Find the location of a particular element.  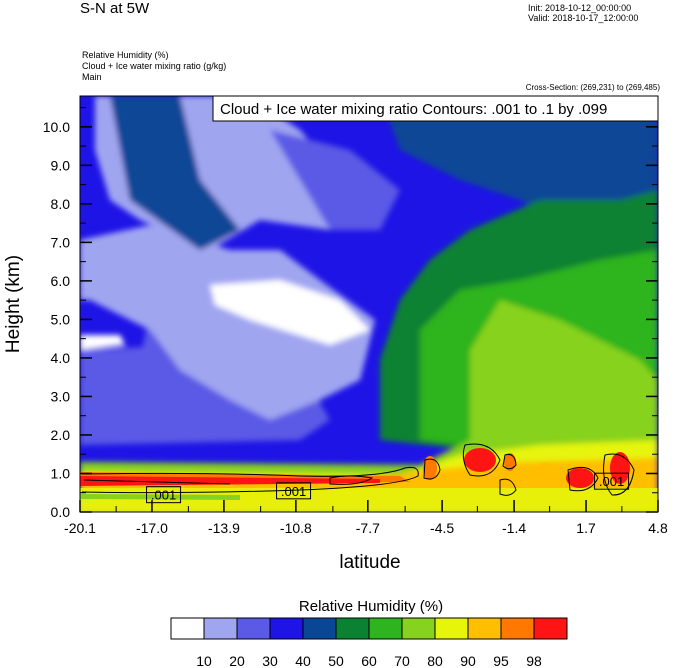

y-tick-label: 8.0 is located at coordinates (61, 204).